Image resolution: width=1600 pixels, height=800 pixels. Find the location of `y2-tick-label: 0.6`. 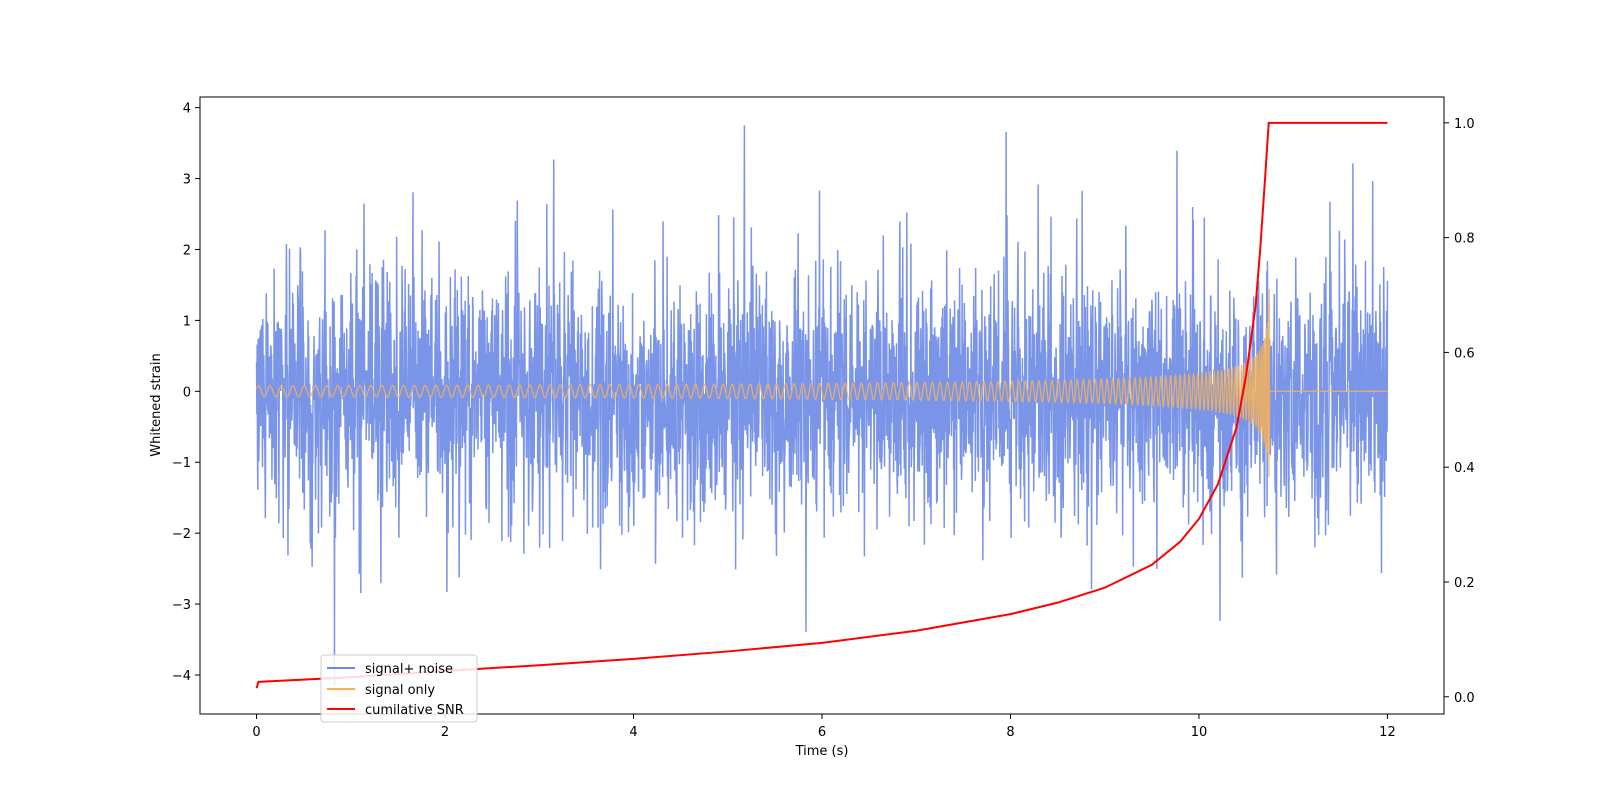

y2-tick-label: 0.6 is located at coordinates (1464, 353).